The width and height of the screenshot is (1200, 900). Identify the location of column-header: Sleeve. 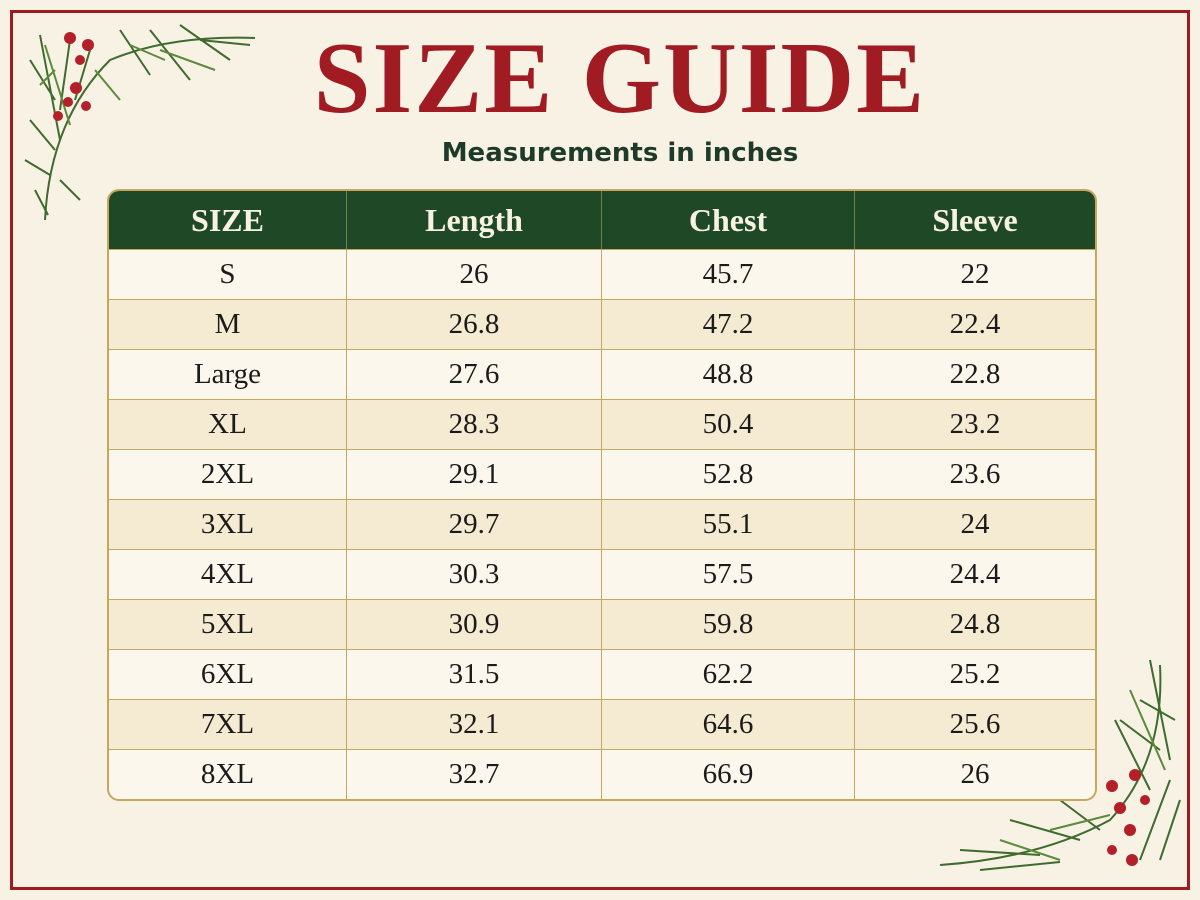
(974, 220).